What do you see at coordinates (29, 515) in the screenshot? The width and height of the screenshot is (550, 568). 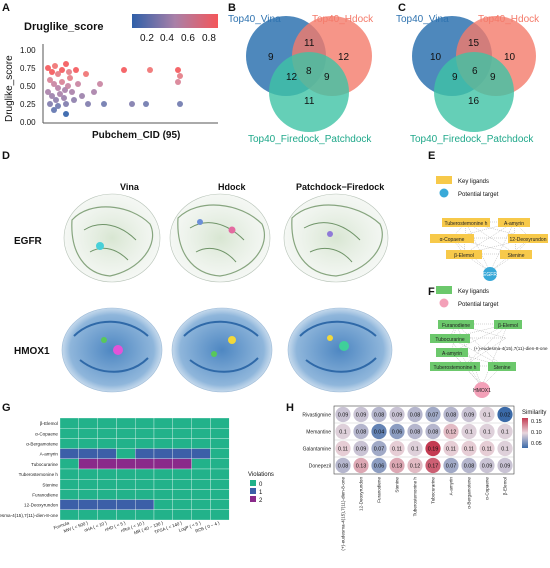 I see `panel-g-row-label: (+)-eudesma-4(15),7(11)-dien-8-one` at bounding box center [29, 515].